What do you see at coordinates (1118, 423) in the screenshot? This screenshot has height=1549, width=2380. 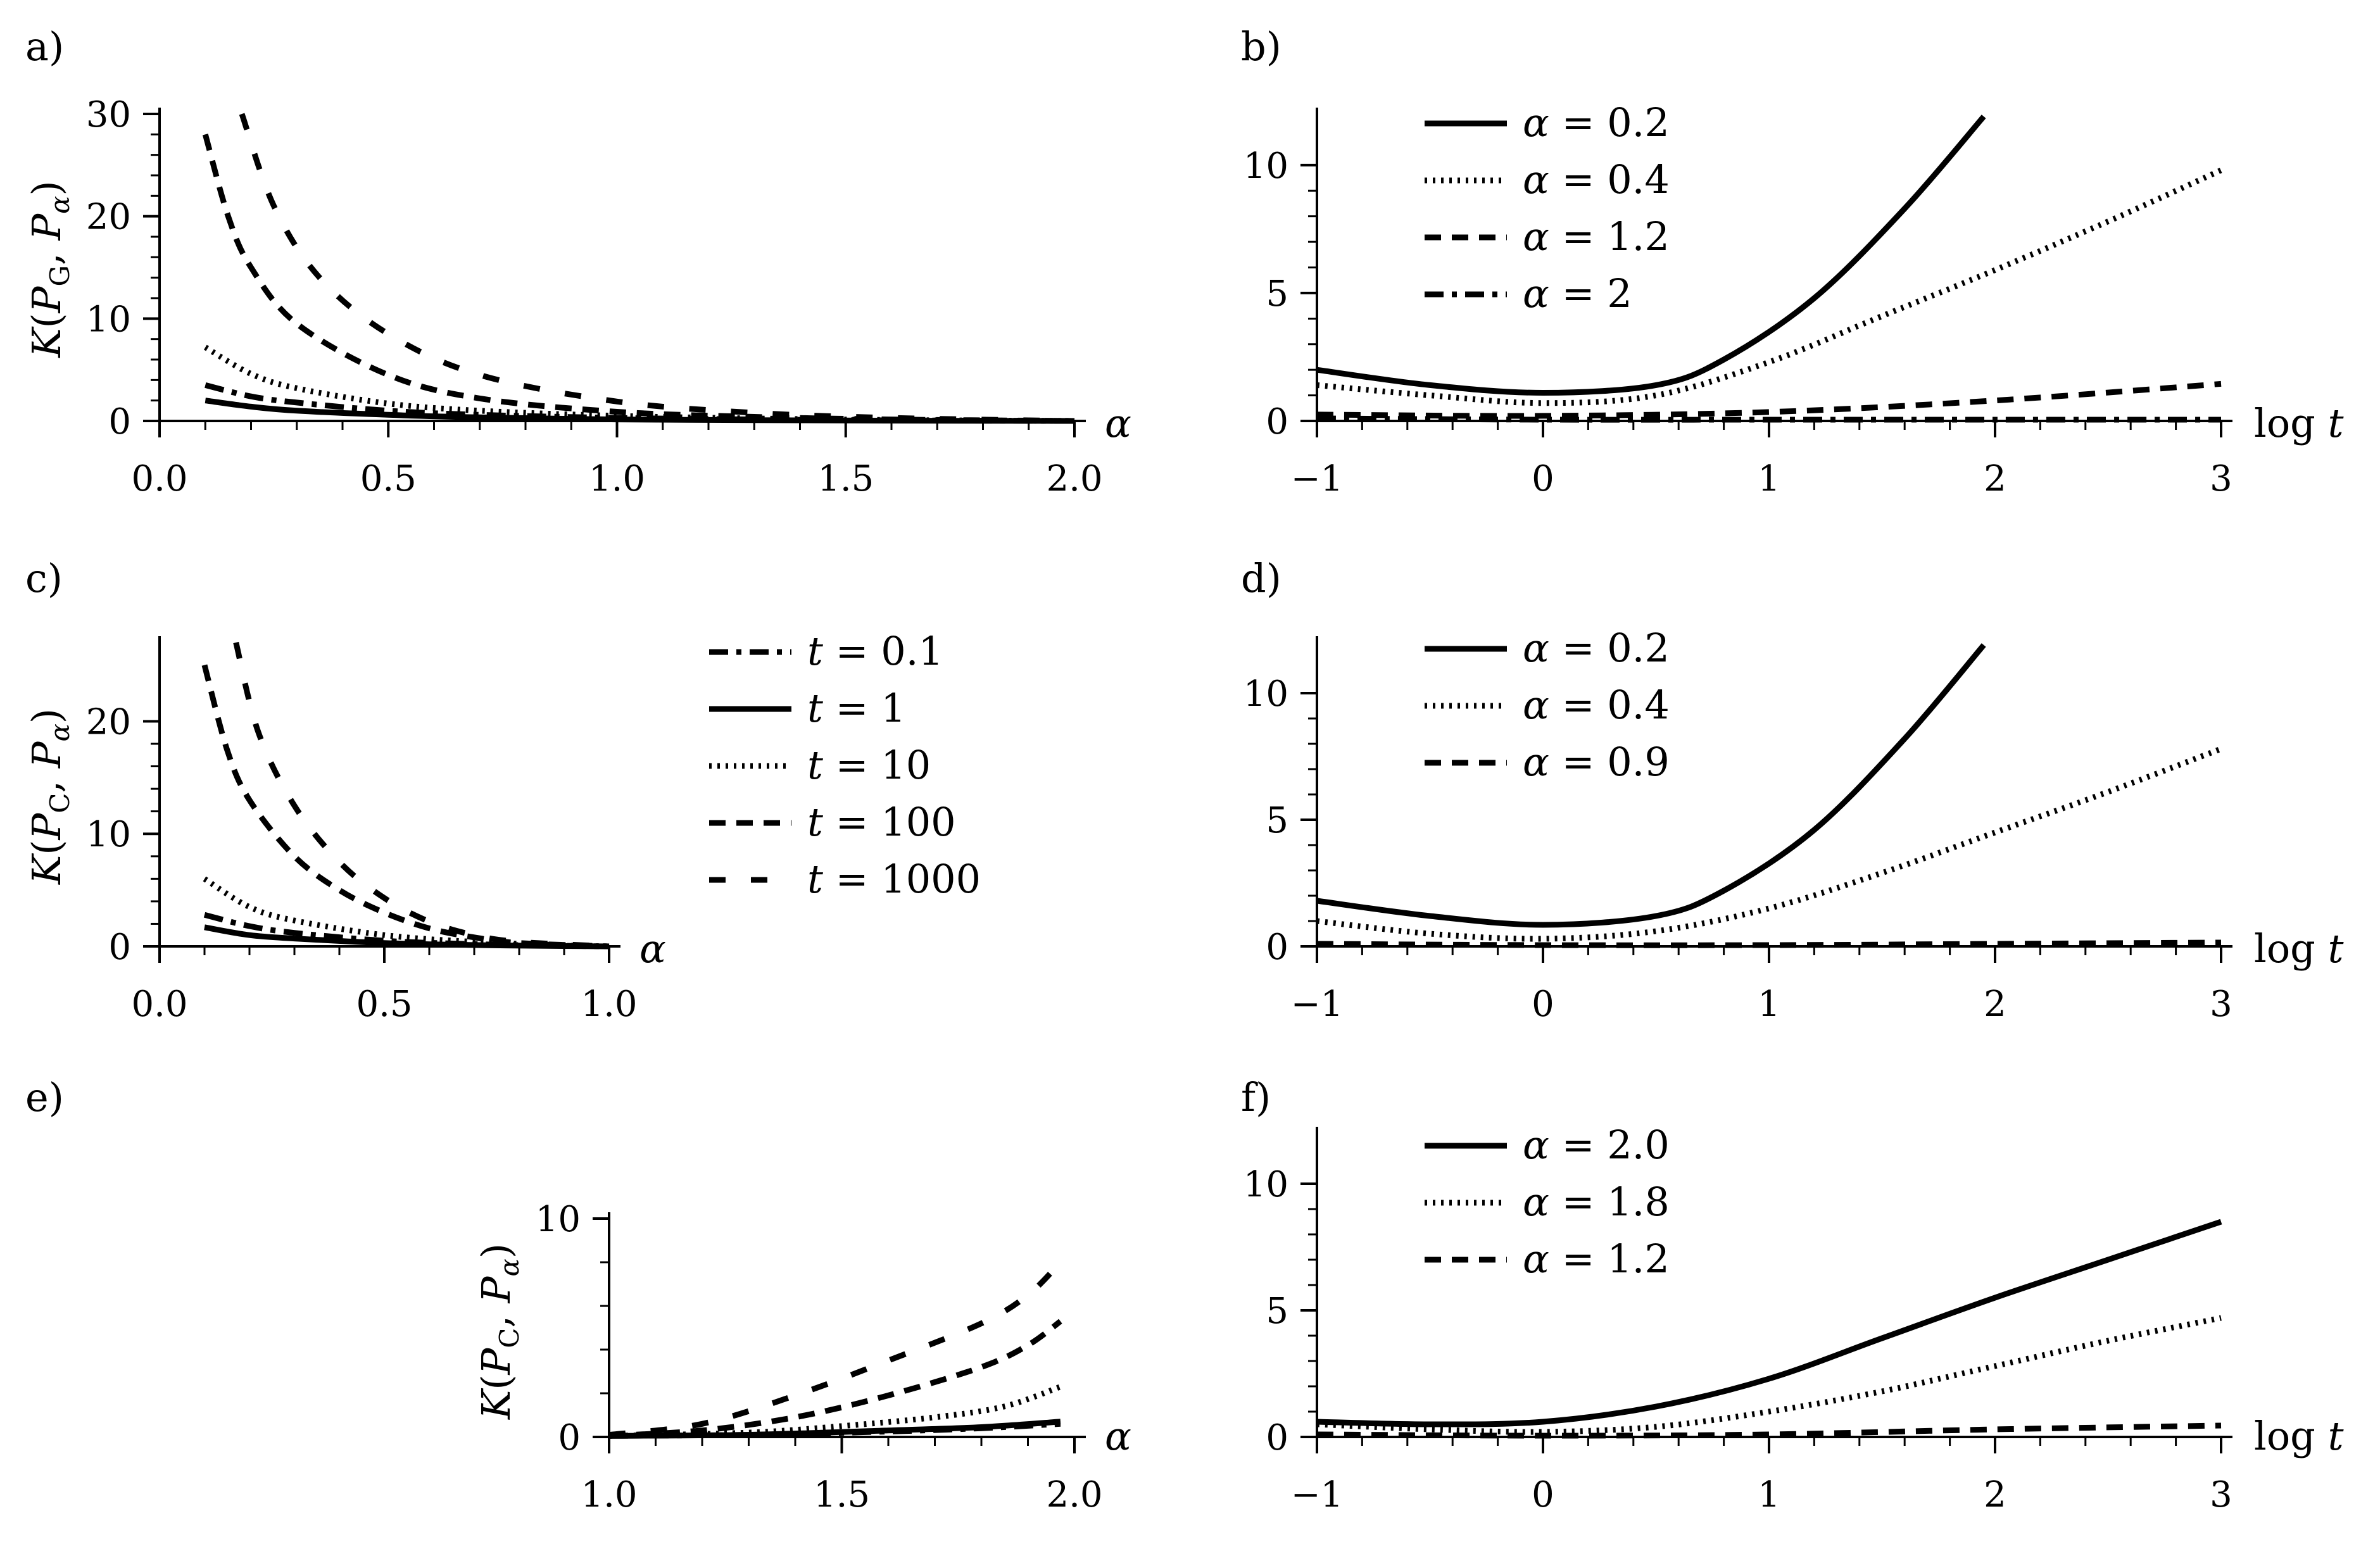 I see `x-axis-label-a: α` at bounding box center [1118, 423].